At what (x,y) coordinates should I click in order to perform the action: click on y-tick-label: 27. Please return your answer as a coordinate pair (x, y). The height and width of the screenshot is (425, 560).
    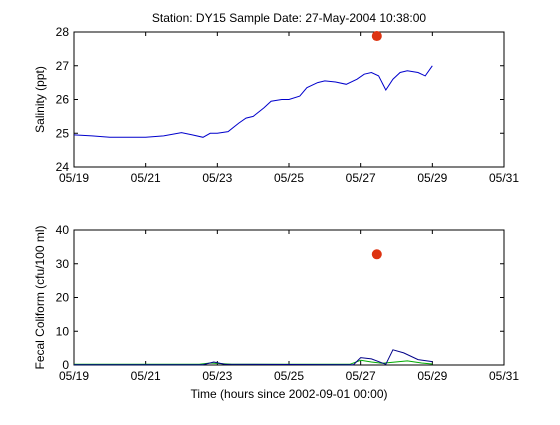
    Looking at the image, I should click on (63, 66).